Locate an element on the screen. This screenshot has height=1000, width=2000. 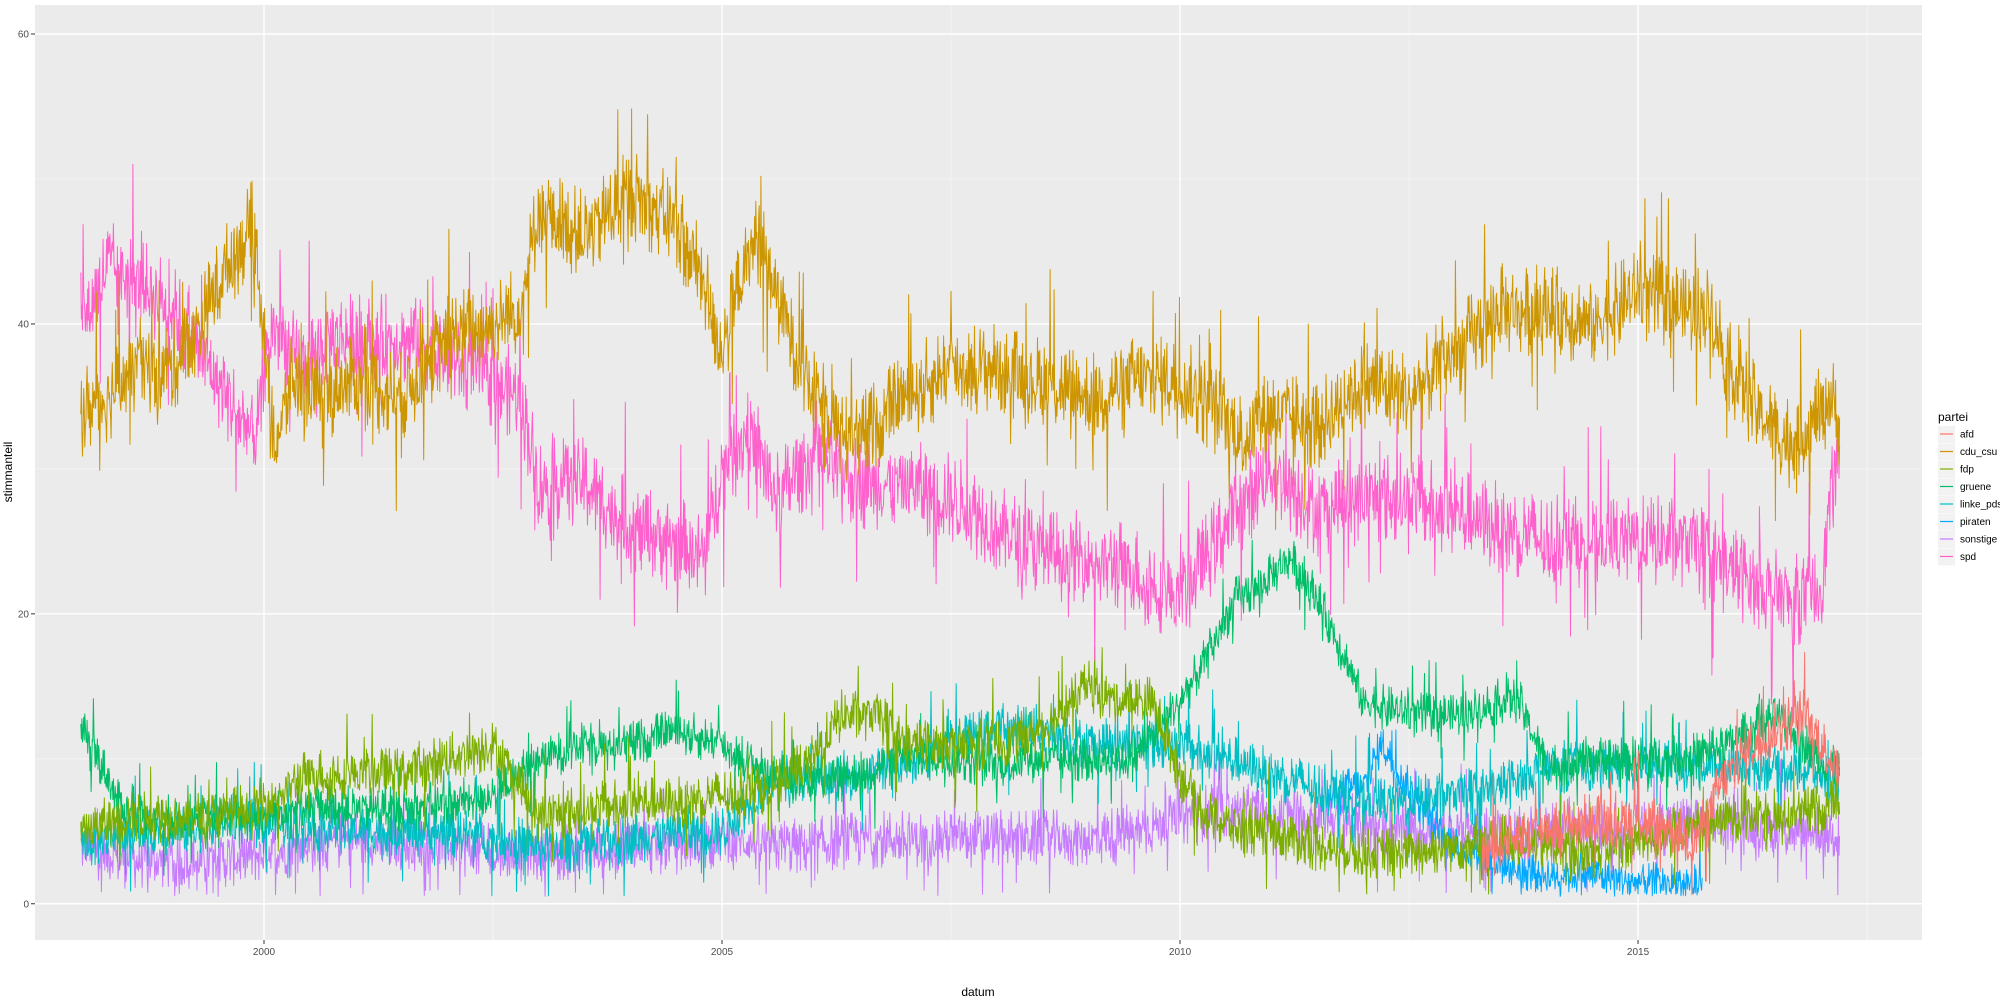
legend-label-linke_pds: linke_pds is located at coordinates (1980, 505).